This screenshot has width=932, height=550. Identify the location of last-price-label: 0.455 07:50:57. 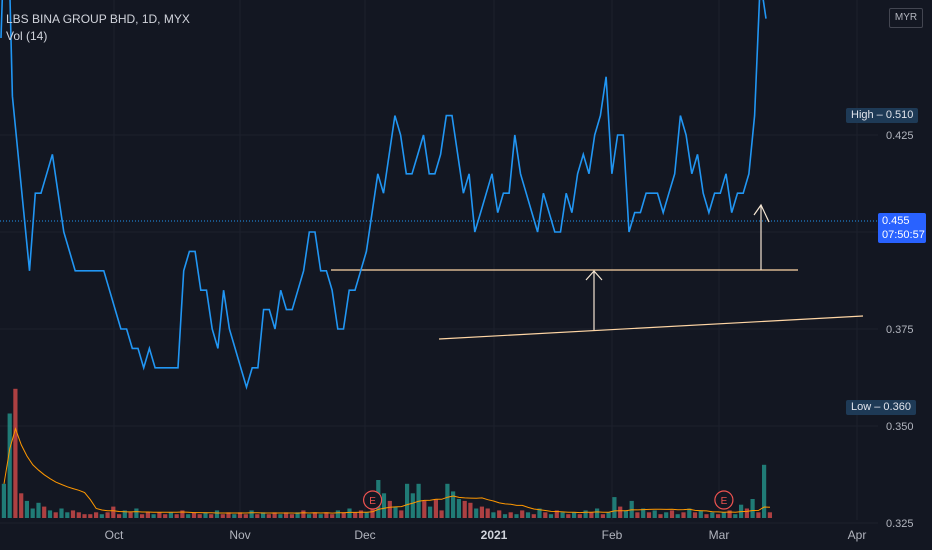
(902, 228).